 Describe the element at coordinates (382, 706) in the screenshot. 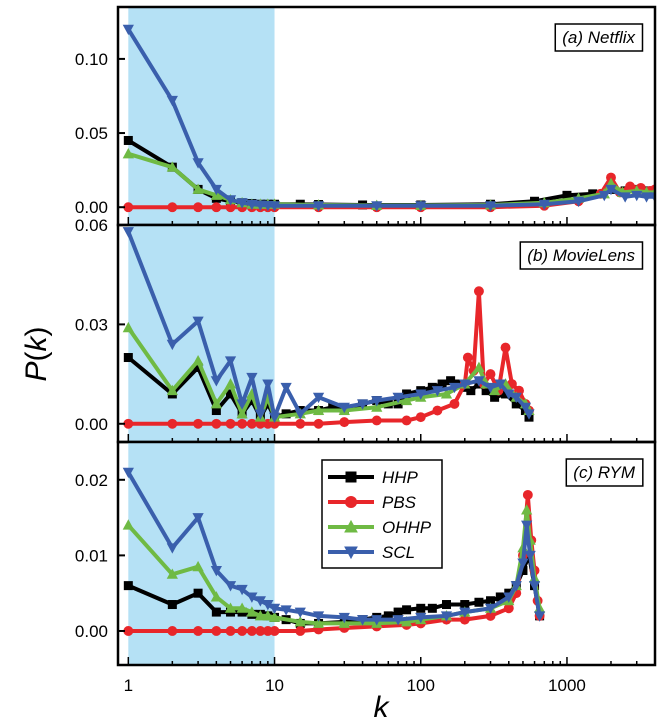

I see `x-axis-title: k` at that location.